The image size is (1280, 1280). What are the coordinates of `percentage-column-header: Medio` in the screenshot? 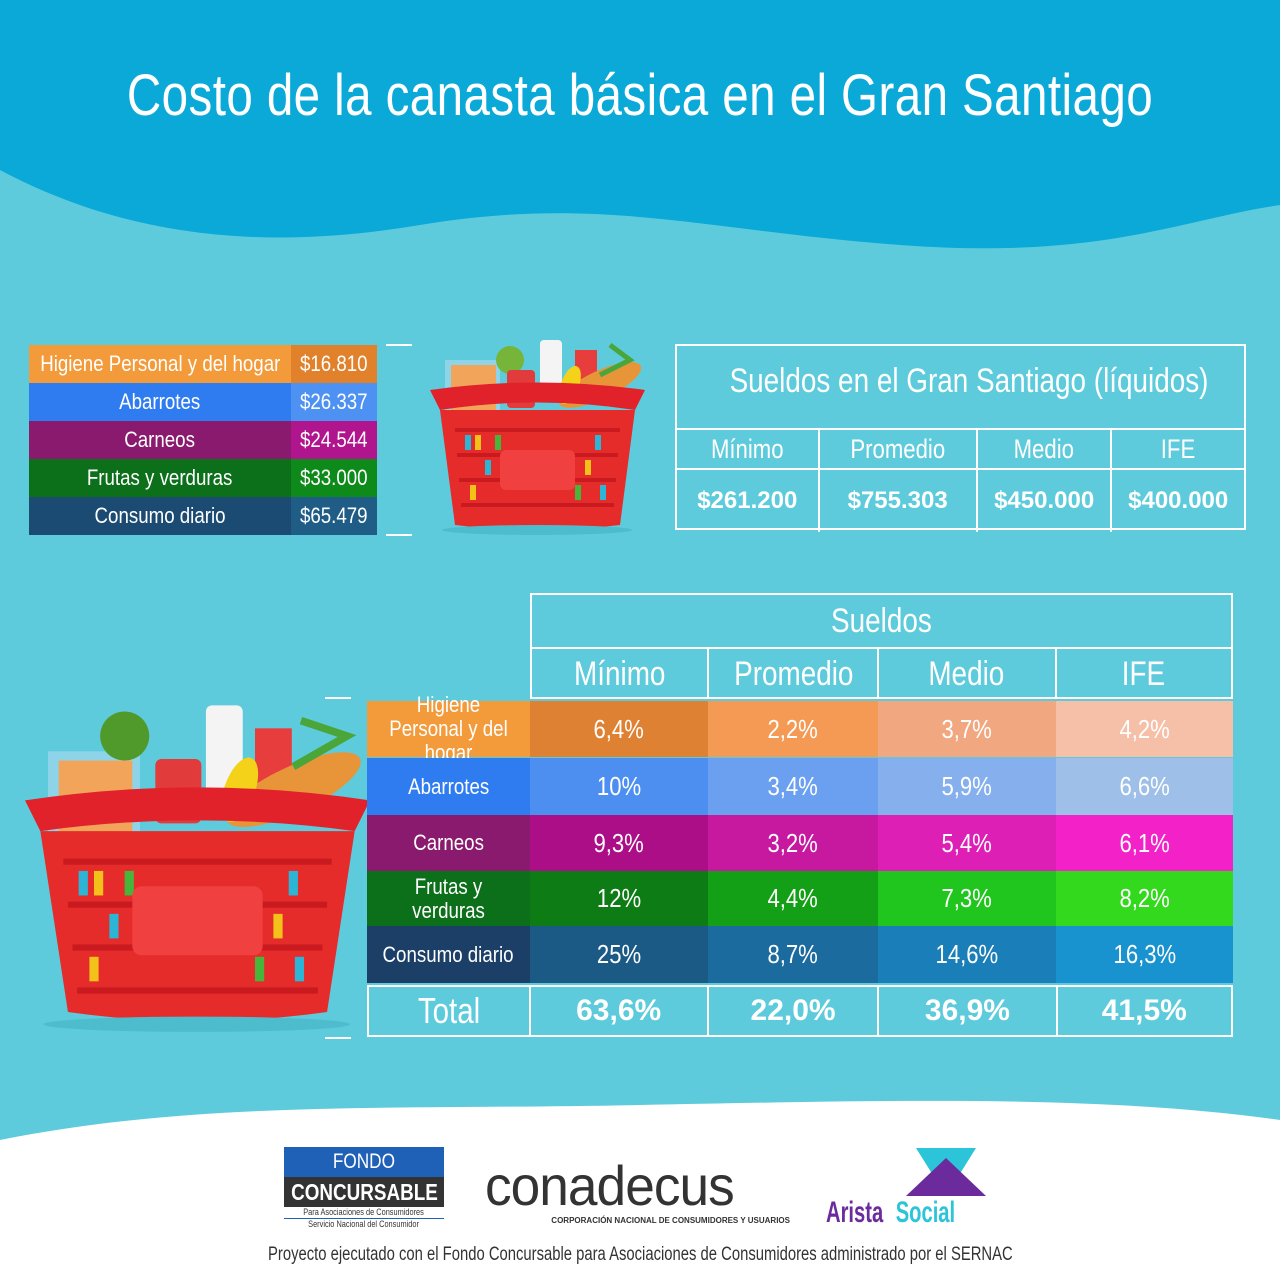 It's located at (968, 674).